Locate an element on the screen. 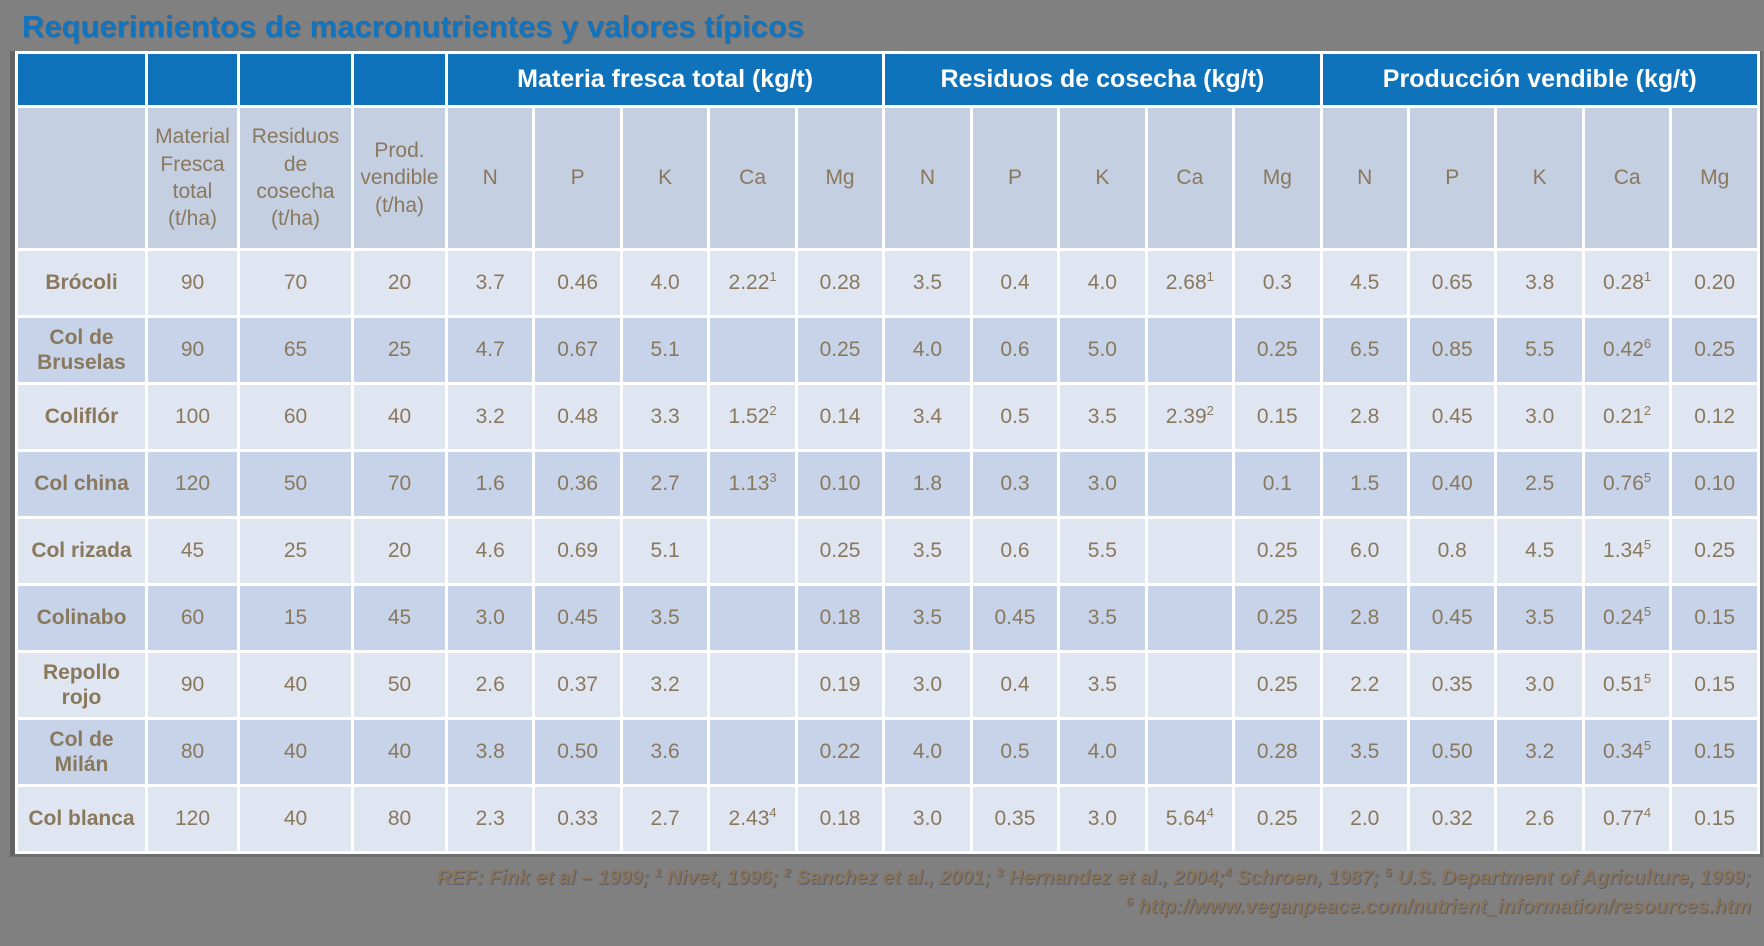 This screenshot has height=946, width=1764. value-cell: 3.4 is located at coordinates (927, 417).